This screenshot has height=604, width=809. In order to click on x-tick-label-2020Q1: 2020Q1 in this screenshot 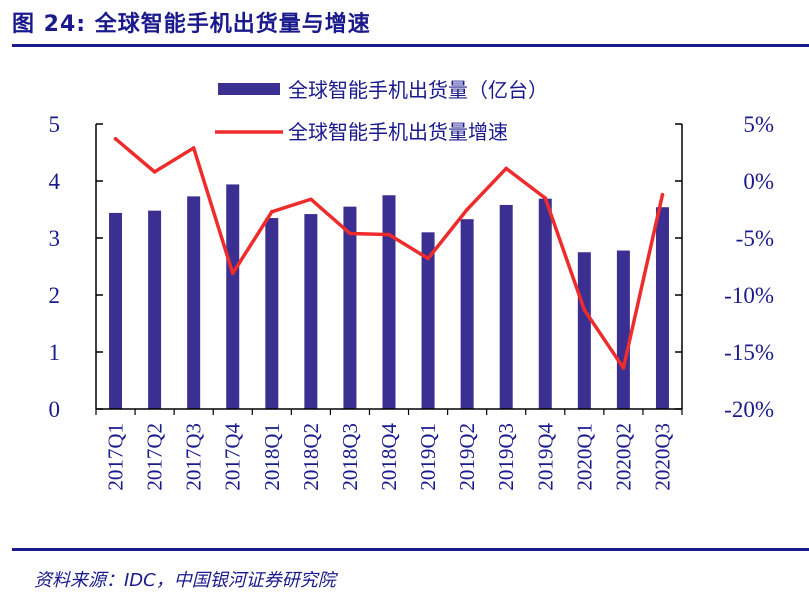, I will do `click(584, 457)`.